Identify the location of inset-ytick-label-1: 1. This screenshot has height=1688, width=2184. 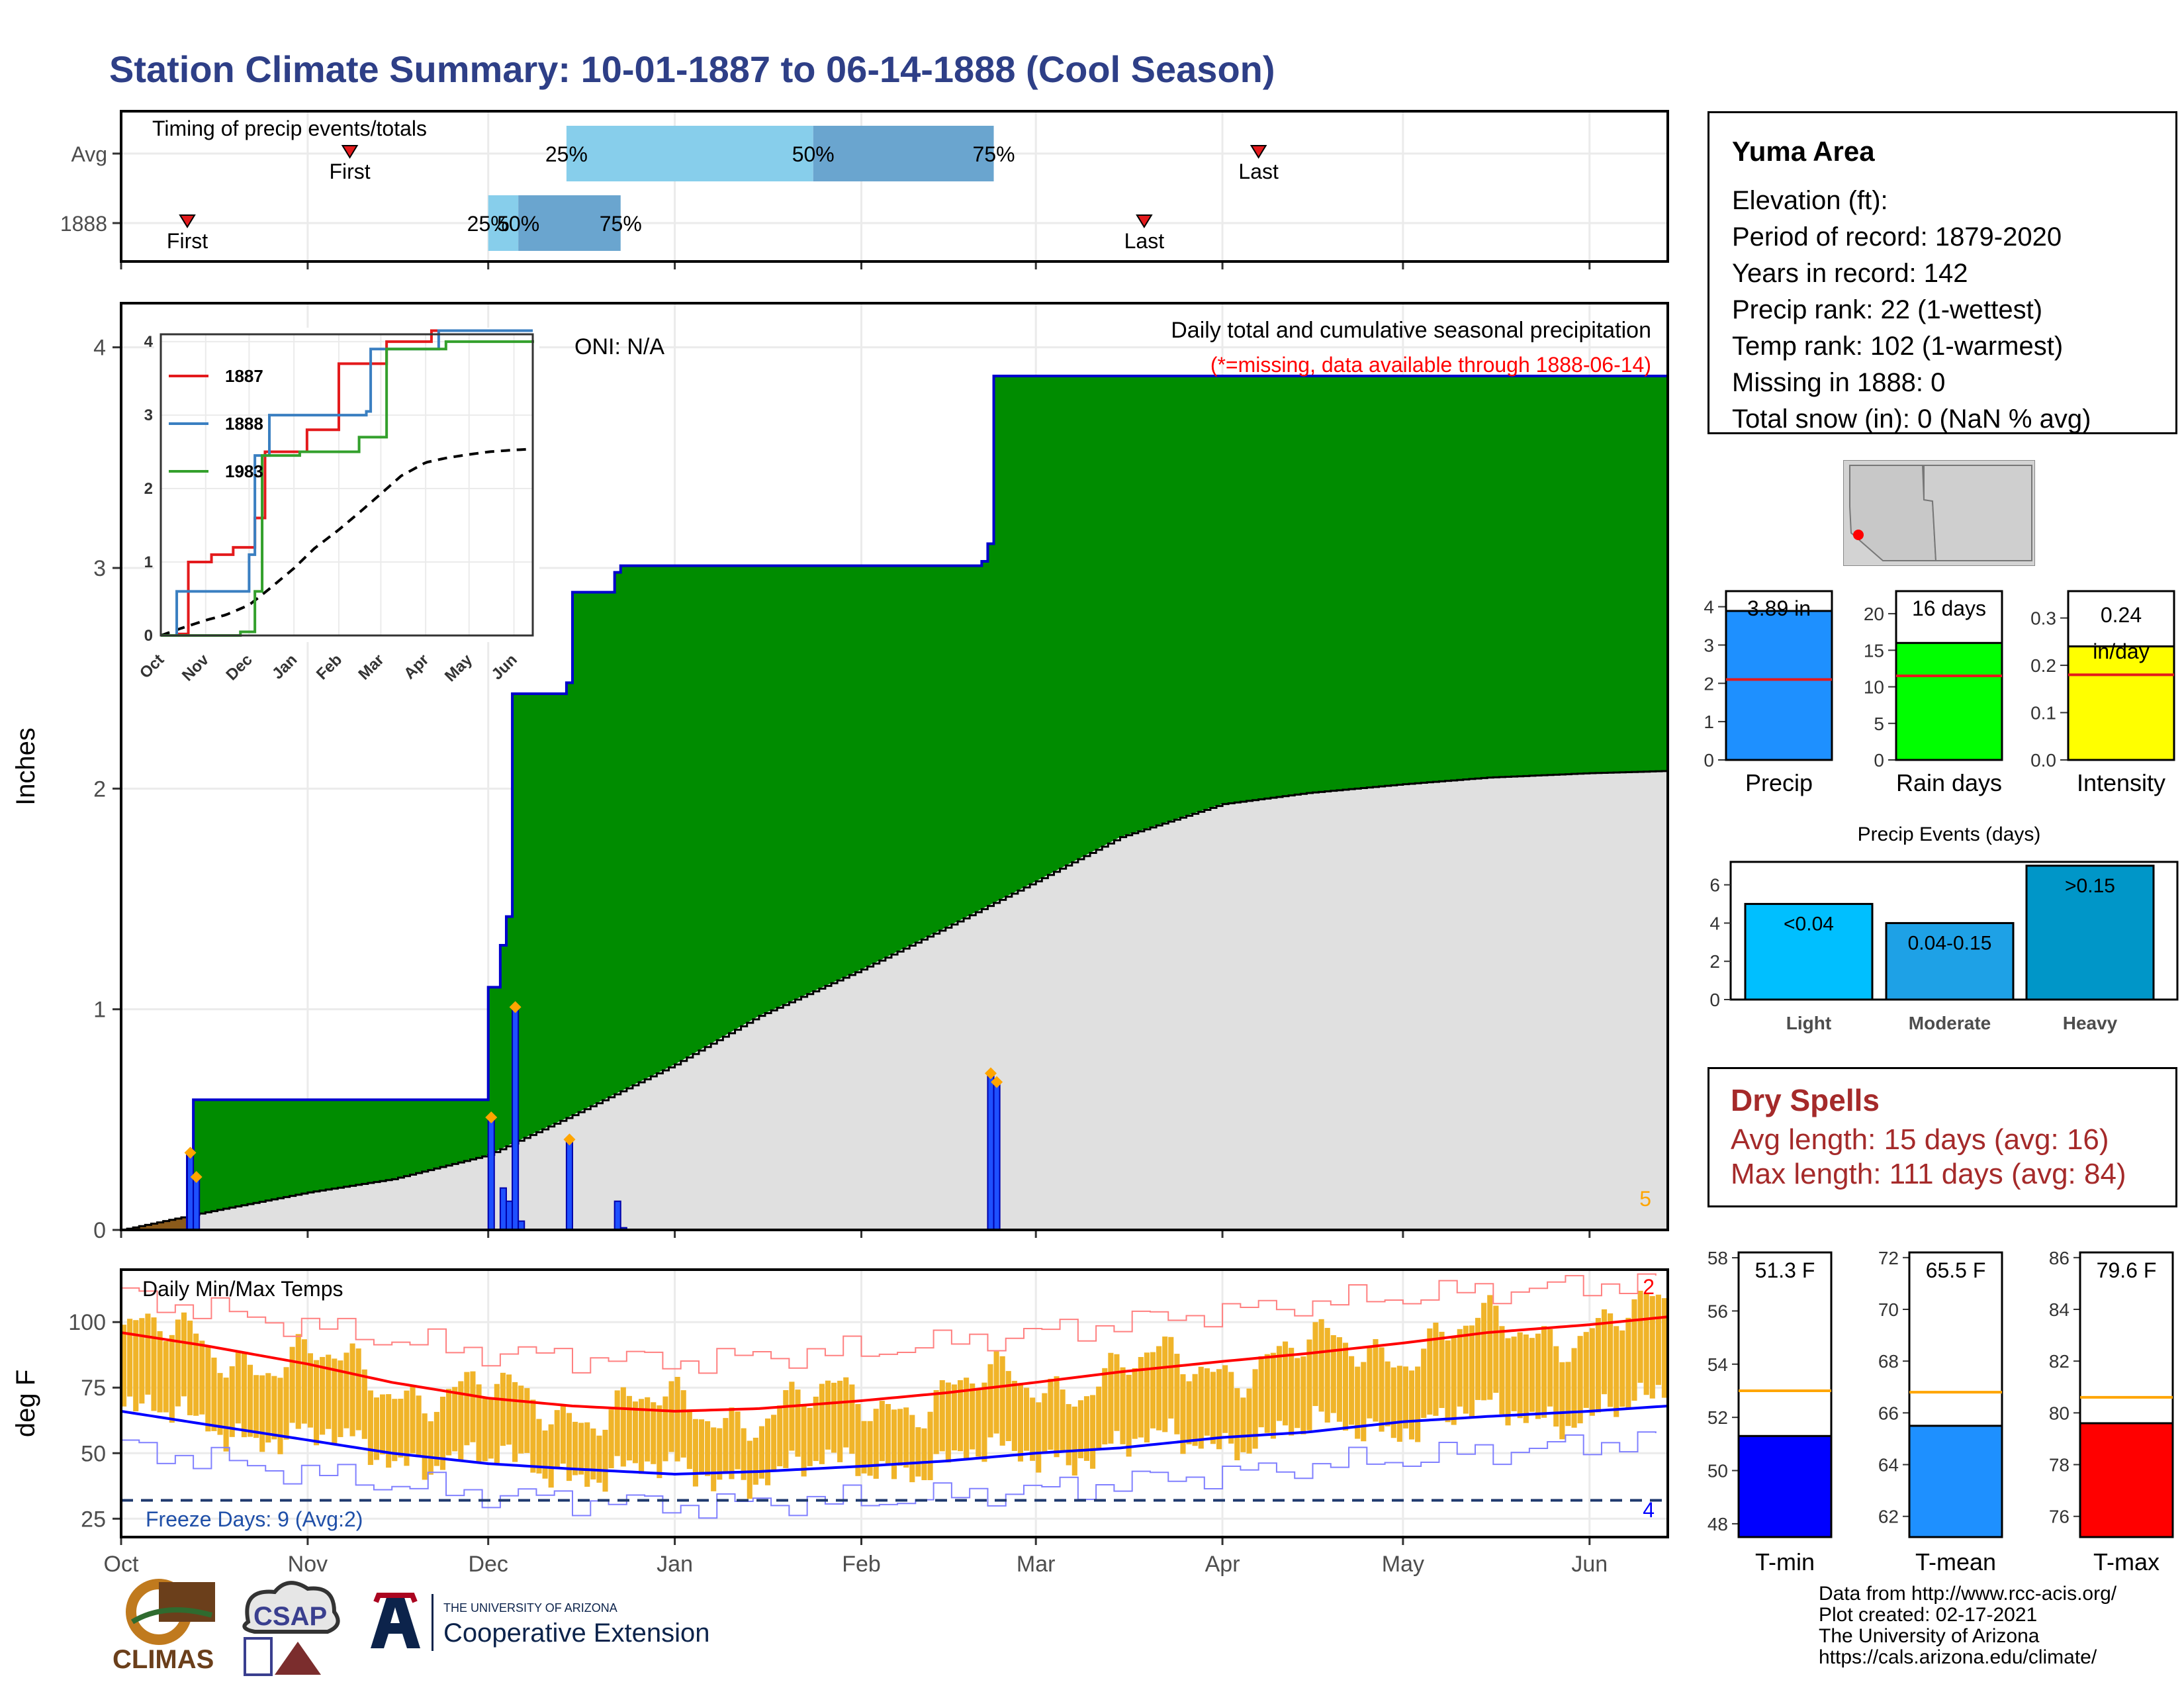
(148, 562).